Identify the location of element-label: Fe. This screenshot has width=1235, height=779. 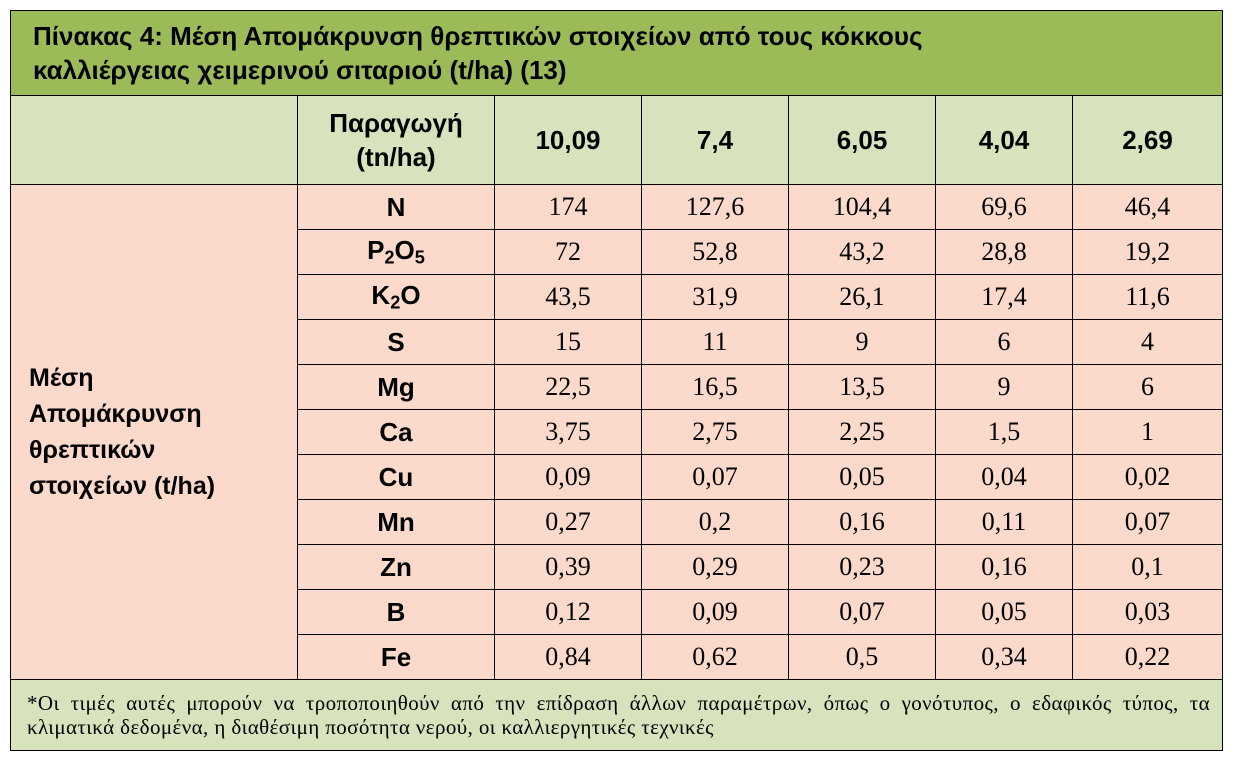
(396, 657).